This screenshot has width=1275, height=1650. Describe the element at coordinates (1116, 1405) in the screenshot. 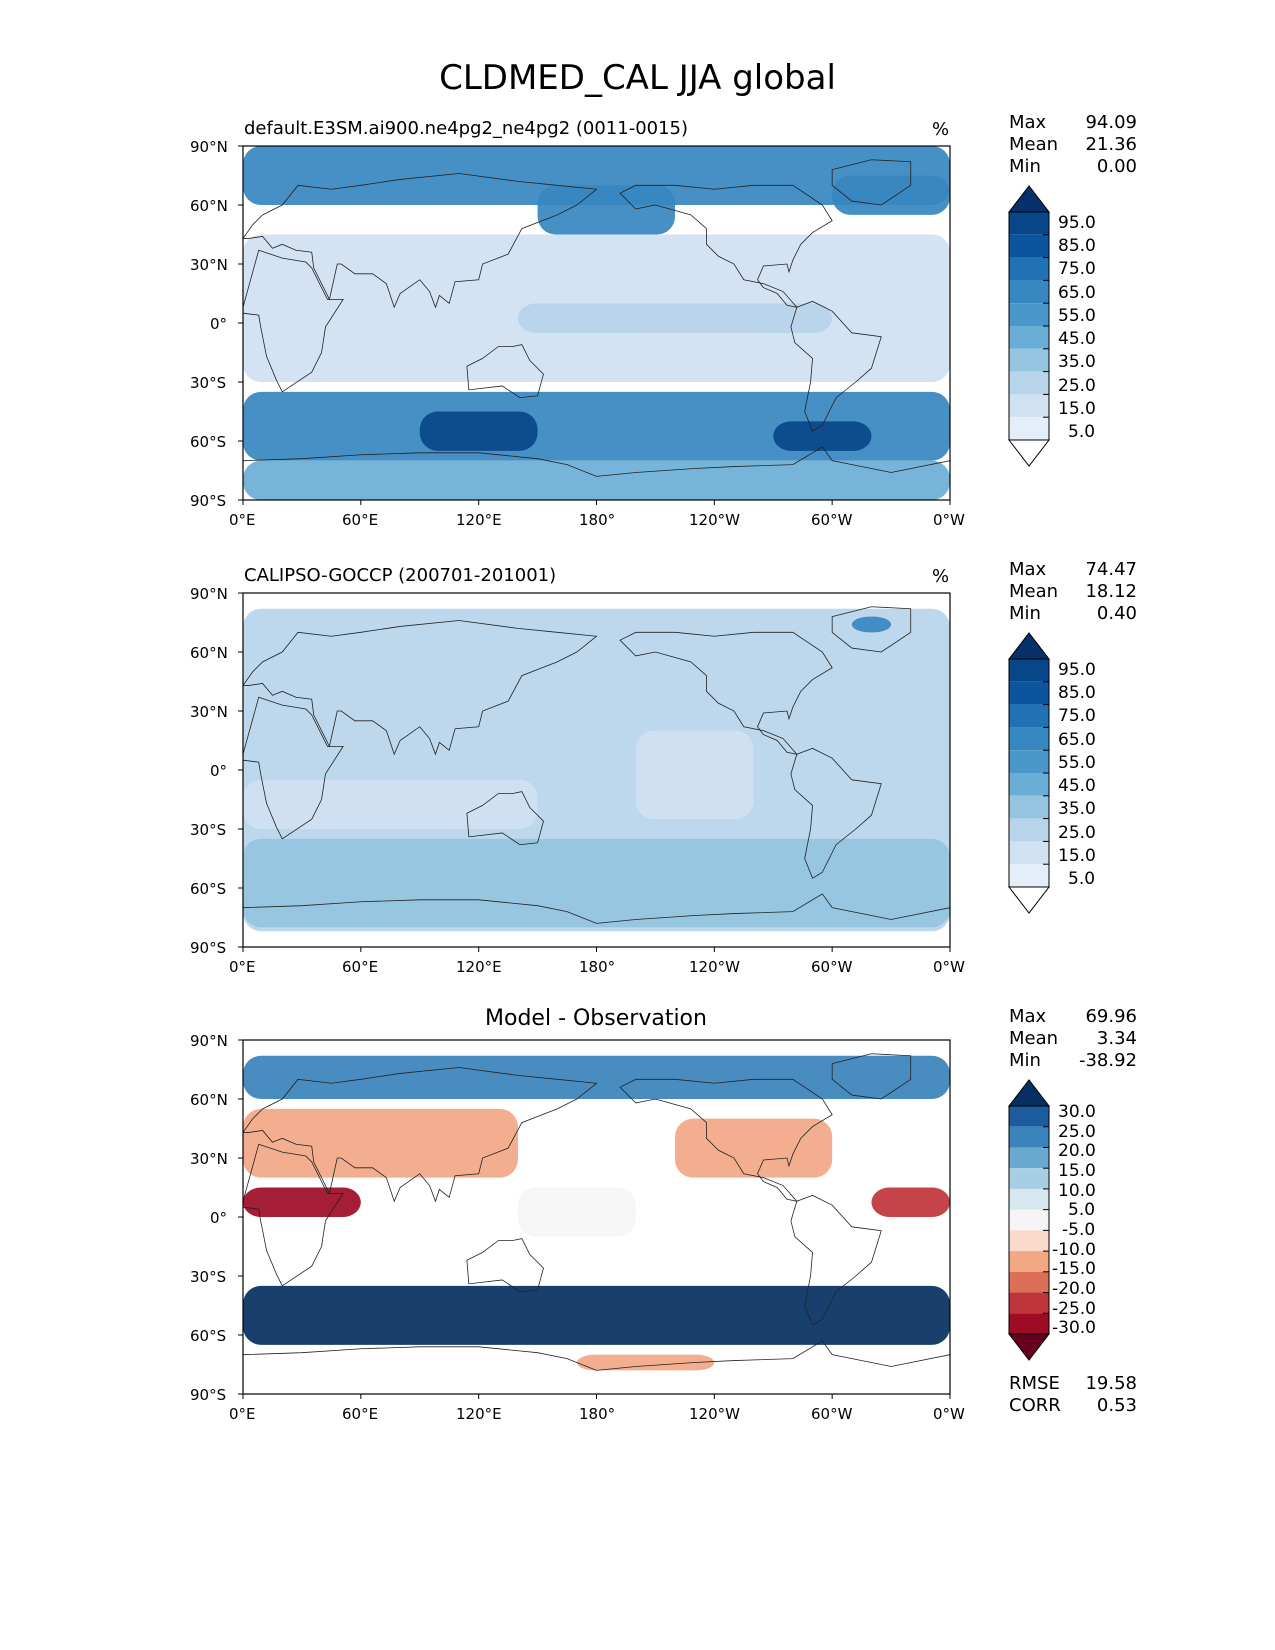

I see `stat-value: 0.53` at that location.